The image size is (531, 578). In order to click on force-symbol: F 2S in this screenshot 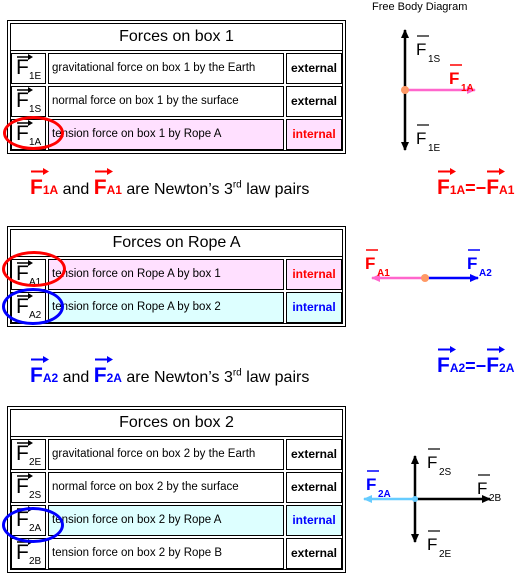, I will do `click(28, 487)`.